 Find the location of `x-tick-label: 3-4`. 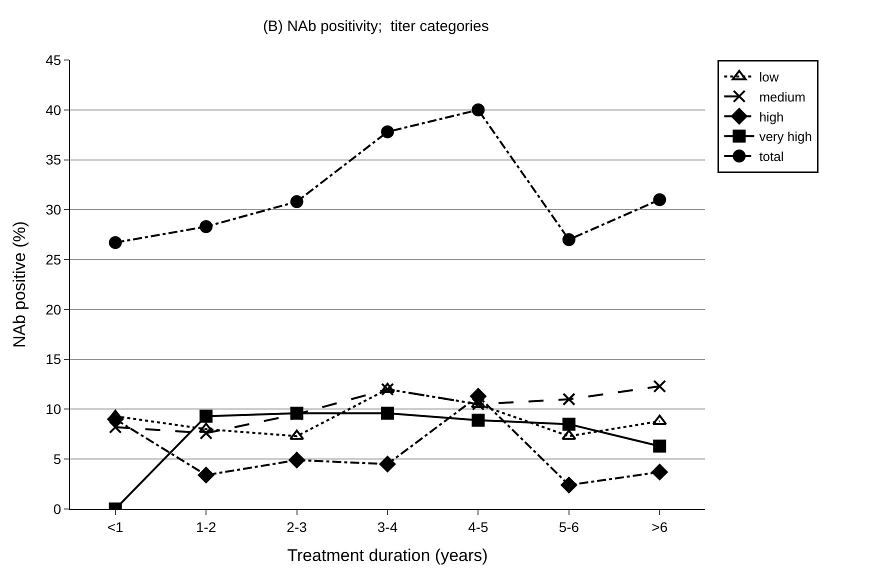

x-tick-label: 3-4 is located at coordinates (387, 526).